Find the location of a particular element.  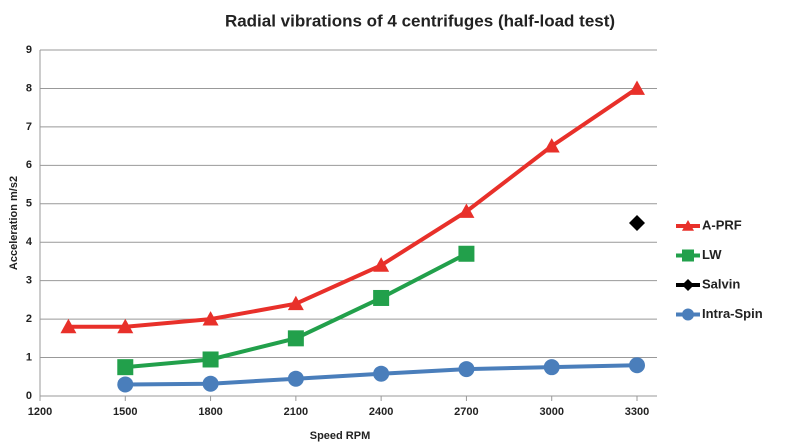

y-tick-label: 1 is located at coordinates (29, 357).